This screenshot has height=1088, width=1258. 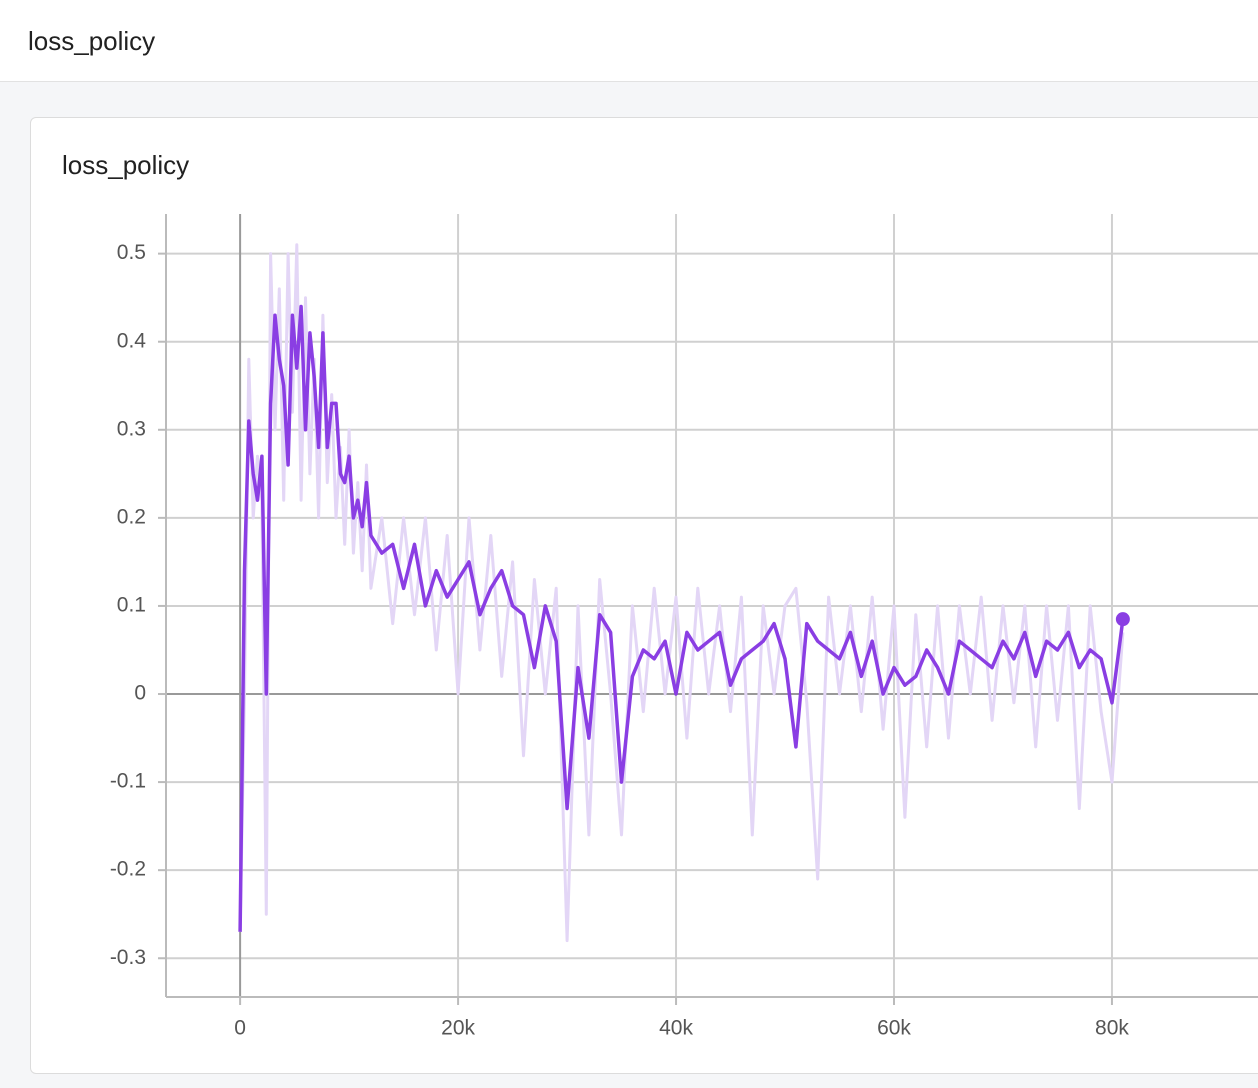 What do you see at coordinates (128, 869) in the screenshot?
I see `y-tick-label: -0.2` at bounding box center [128, 869].